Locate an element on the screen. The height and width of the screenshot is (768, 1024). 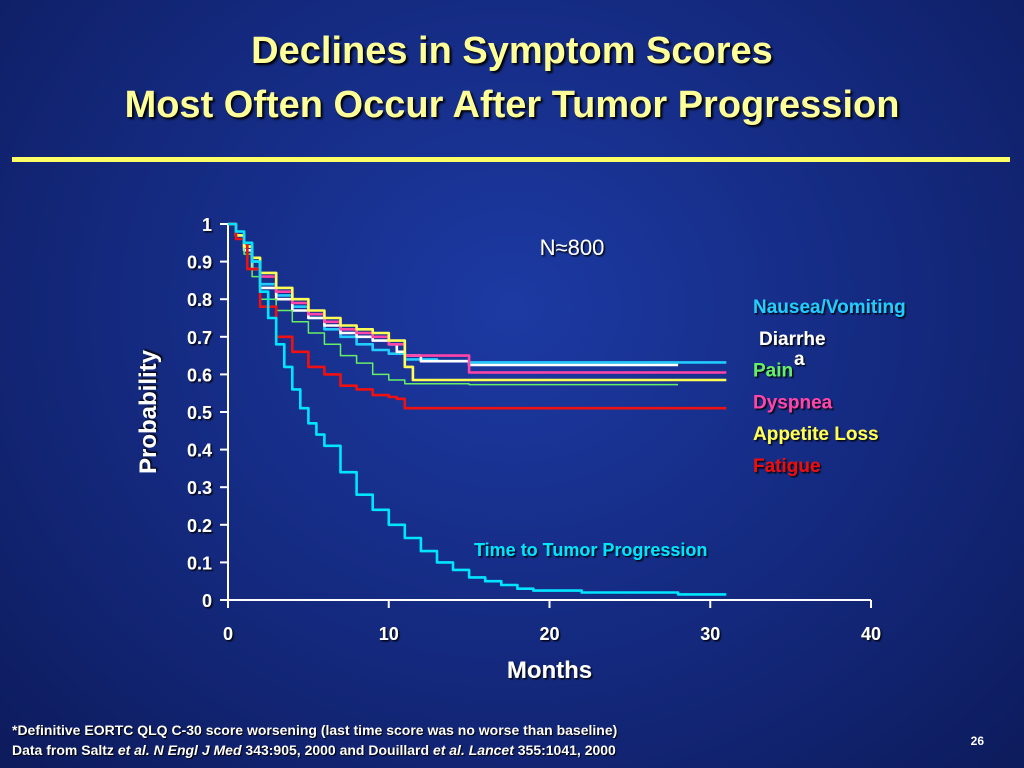
y-tick-label: 0.5 is located at coordinates (199, 413).